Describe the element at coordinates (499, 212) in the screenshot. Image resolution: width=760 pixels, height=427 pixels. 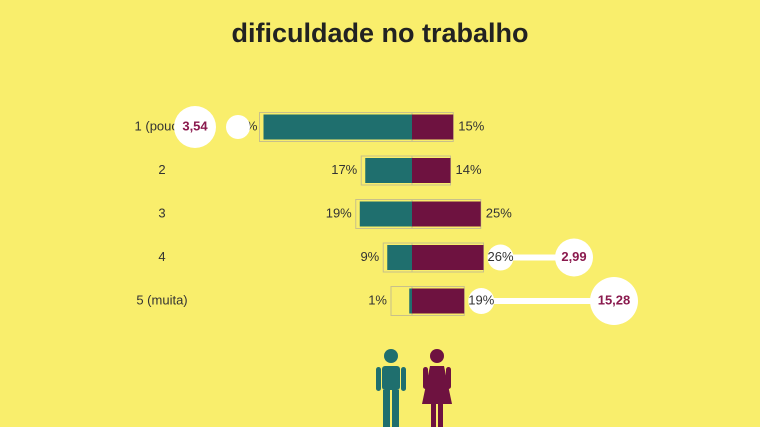
I see `value-label-women: 25%` at that location.